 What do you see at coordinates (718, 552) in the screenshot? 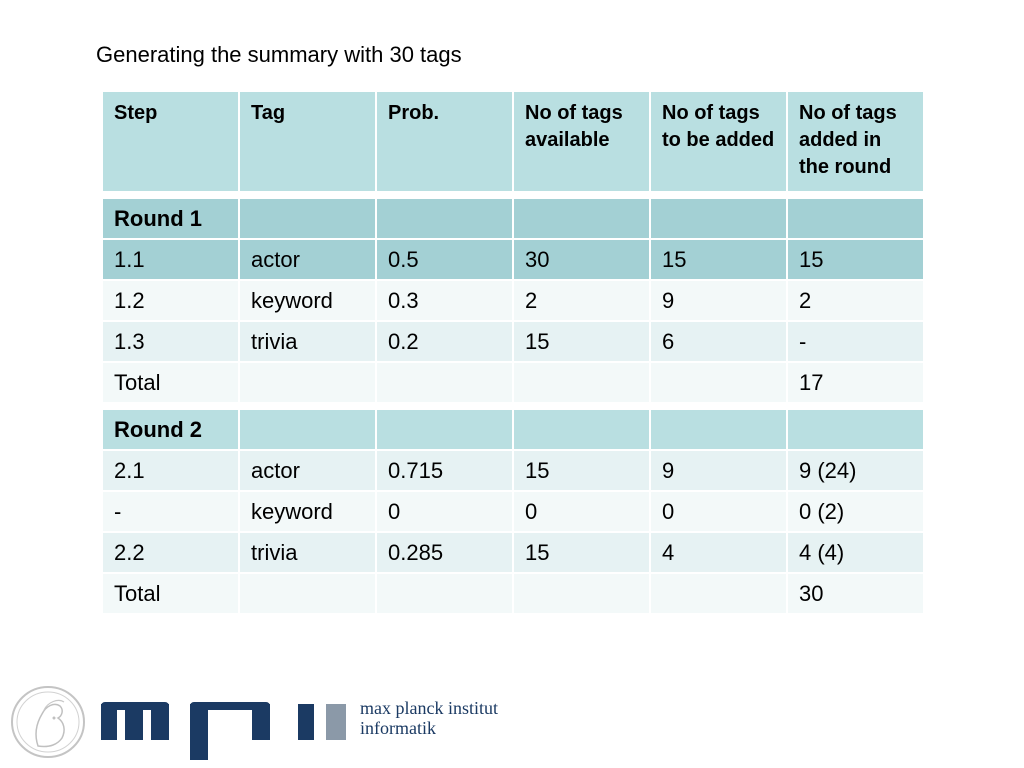
I see `cell-to-be-added: 4` at bounding box center [718, 552].